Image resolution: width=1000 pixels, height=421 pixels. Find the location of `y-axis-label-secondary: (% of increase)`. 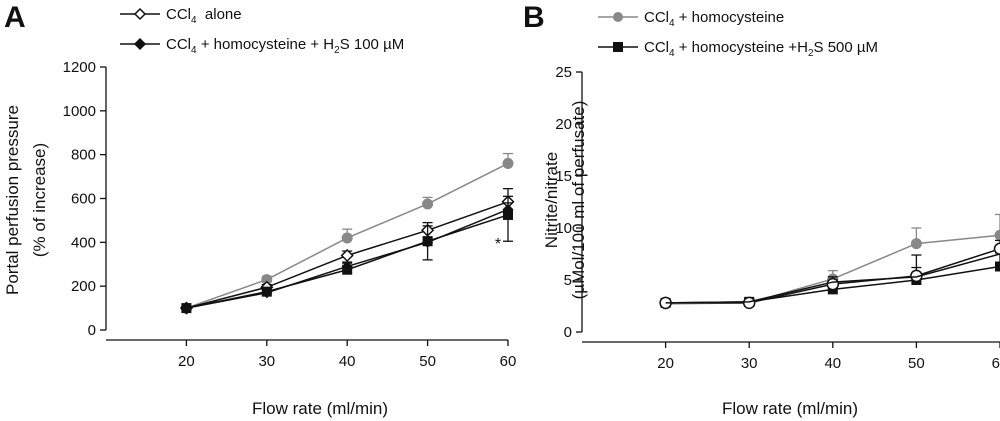

y-axis-label-secondary: (% of increase) is located at coordinates (39, 200).